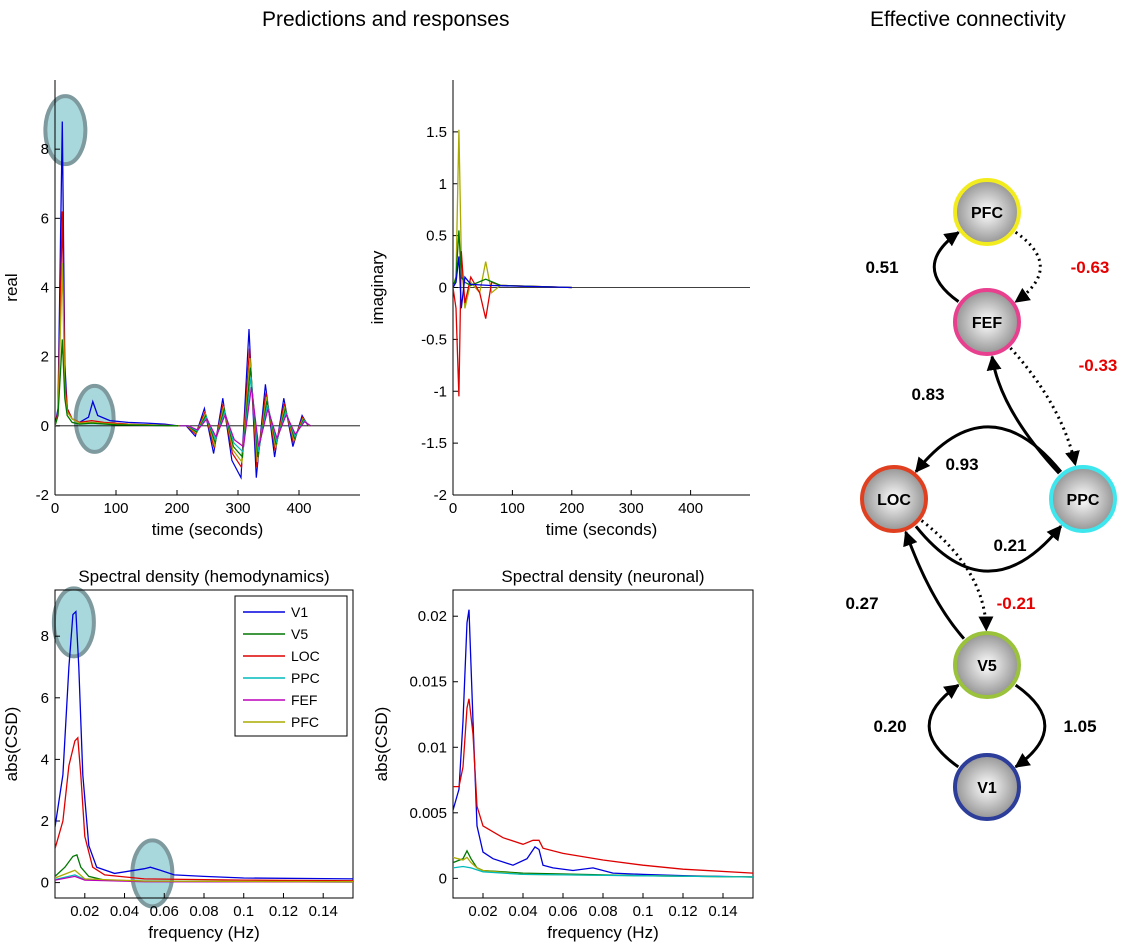 The image size is (1136, 945). What do you see at coordinates (11, 744) in the screenshot?
I see `y-axis-label: abs(CSD)` at bounding box center [11, 744].